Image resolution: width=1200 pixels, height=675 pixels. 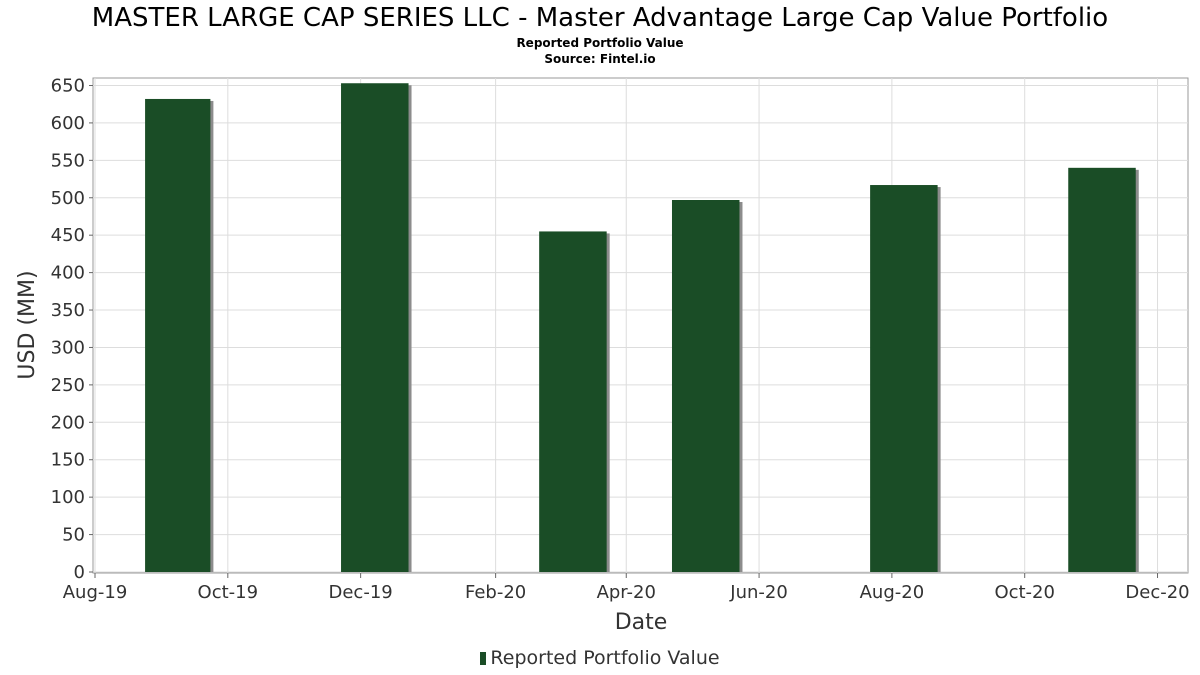 I want to click on chart-subtitle: Reported Portfolio Value, so click(x=600, y=43).